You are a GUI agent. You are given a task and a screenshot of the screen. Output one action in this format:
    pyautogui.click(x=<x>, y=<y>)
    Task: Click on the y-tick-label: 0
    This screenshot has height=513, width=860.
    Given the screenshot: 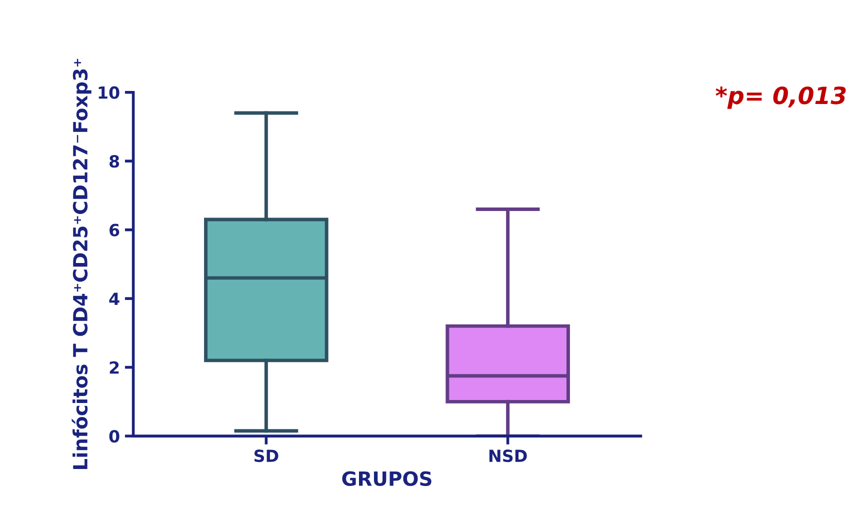 What is the action you would take?
    pyautogui.click(x=114, y=436)
    